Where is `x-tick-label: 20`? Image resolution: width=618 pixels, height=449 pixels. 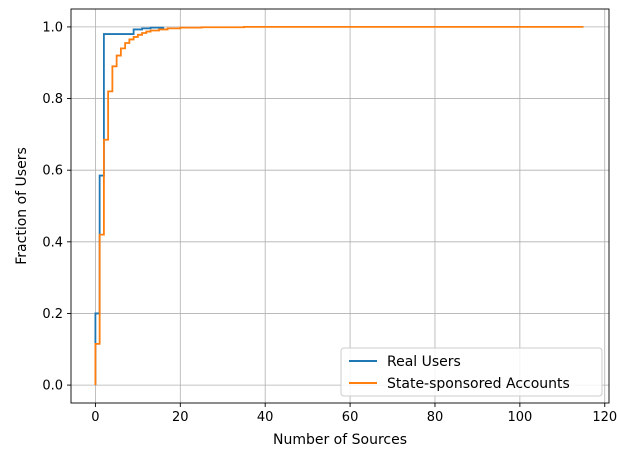 x-tick-label: 20 is located at coordinates (180, 417).